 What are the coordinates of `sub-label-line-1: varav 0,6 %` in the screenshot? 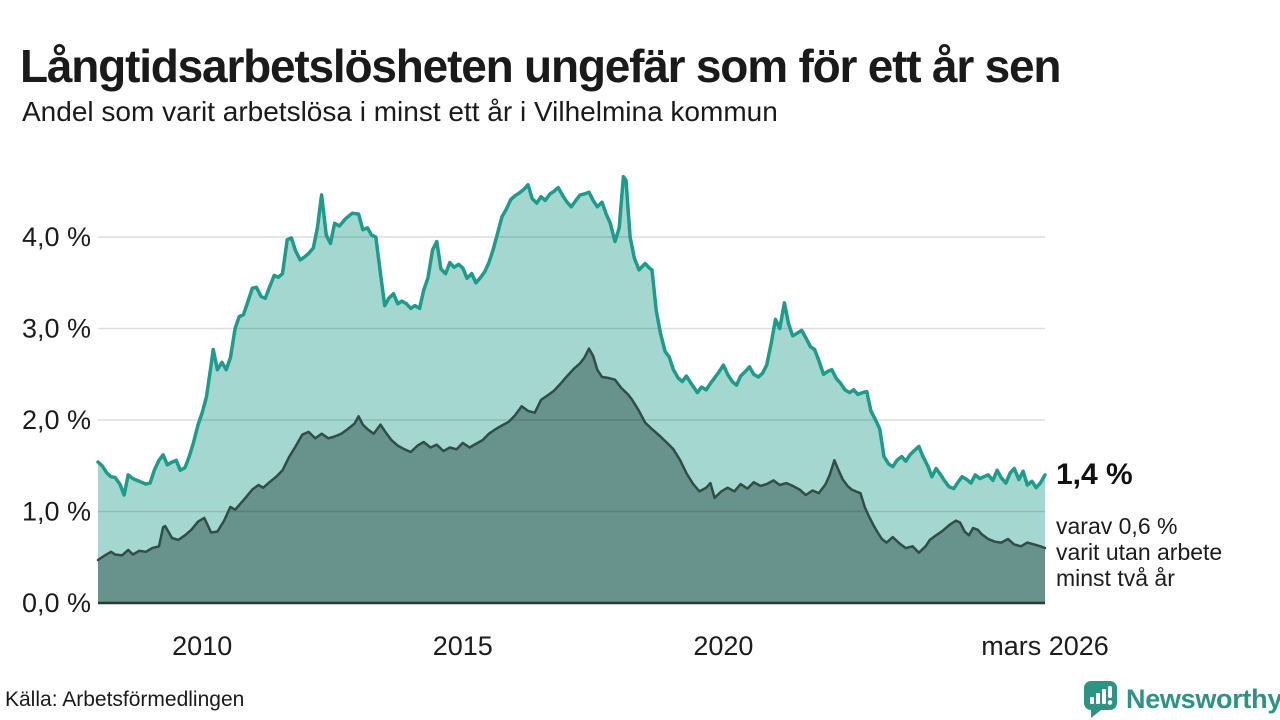 It's located at (1117, 526).